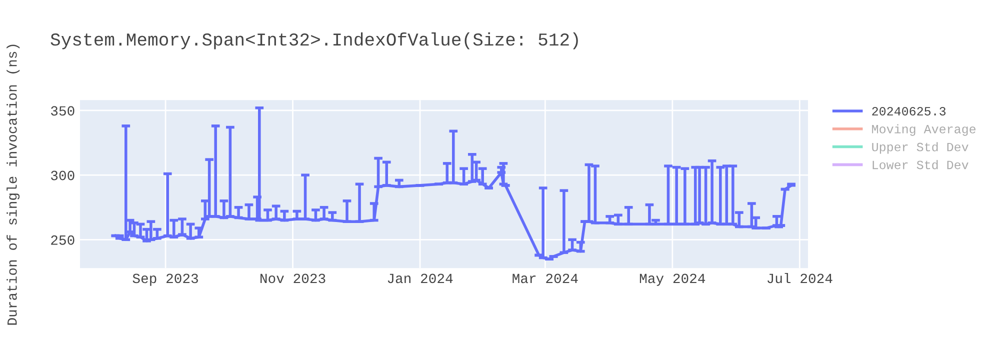 Image resolution: width=1000 pixels, height=350 pixels. Describe the element at coordinates (62, 240) in the screenshot. I see `y-tick-label: 250` at that location.